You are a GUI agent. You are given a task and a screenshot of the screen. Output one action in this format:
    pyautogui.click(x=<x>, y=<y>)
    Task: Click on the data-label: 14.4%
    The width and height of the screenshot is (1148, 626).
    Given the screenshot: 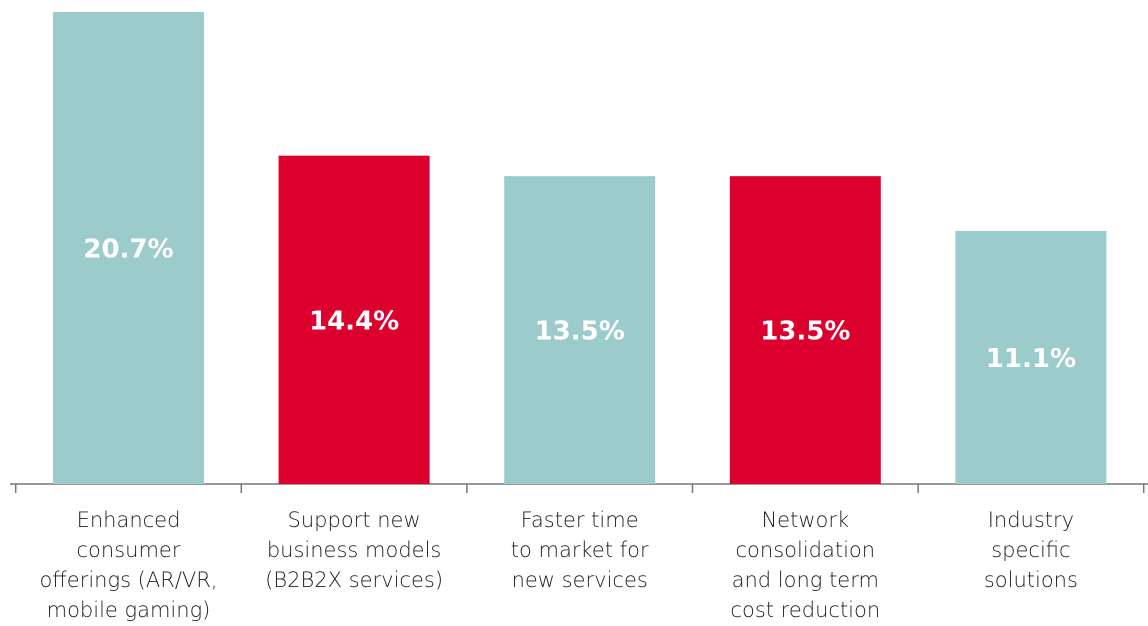 What is the action you would take?
    pyautogui.click(x=354, y=321)
    